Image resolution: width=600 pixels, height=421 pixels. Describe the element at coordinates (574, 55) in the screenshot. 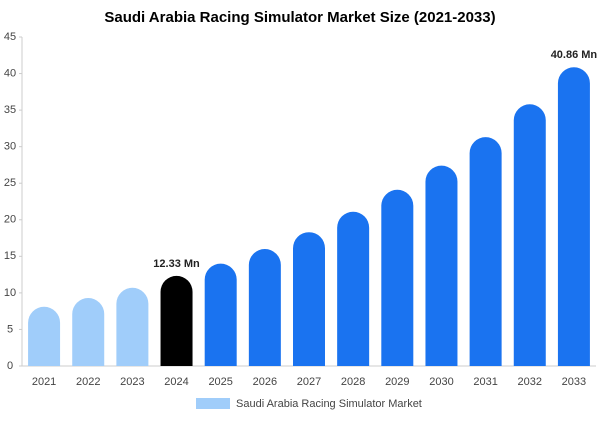

I see `value-label: 40.86 Mn` at that location.